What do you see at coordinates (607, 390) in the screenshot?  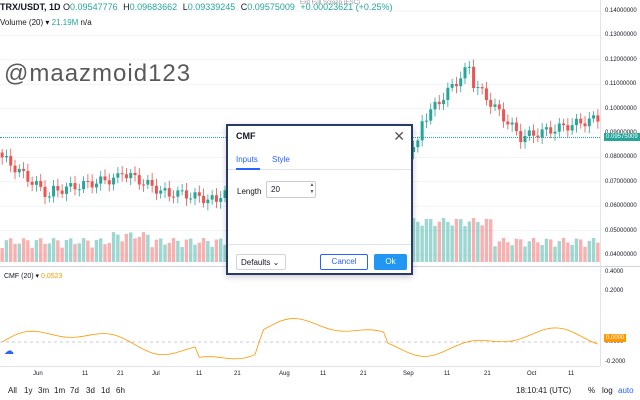 I see `log-toggle: log` at bounding box center [607, 390].